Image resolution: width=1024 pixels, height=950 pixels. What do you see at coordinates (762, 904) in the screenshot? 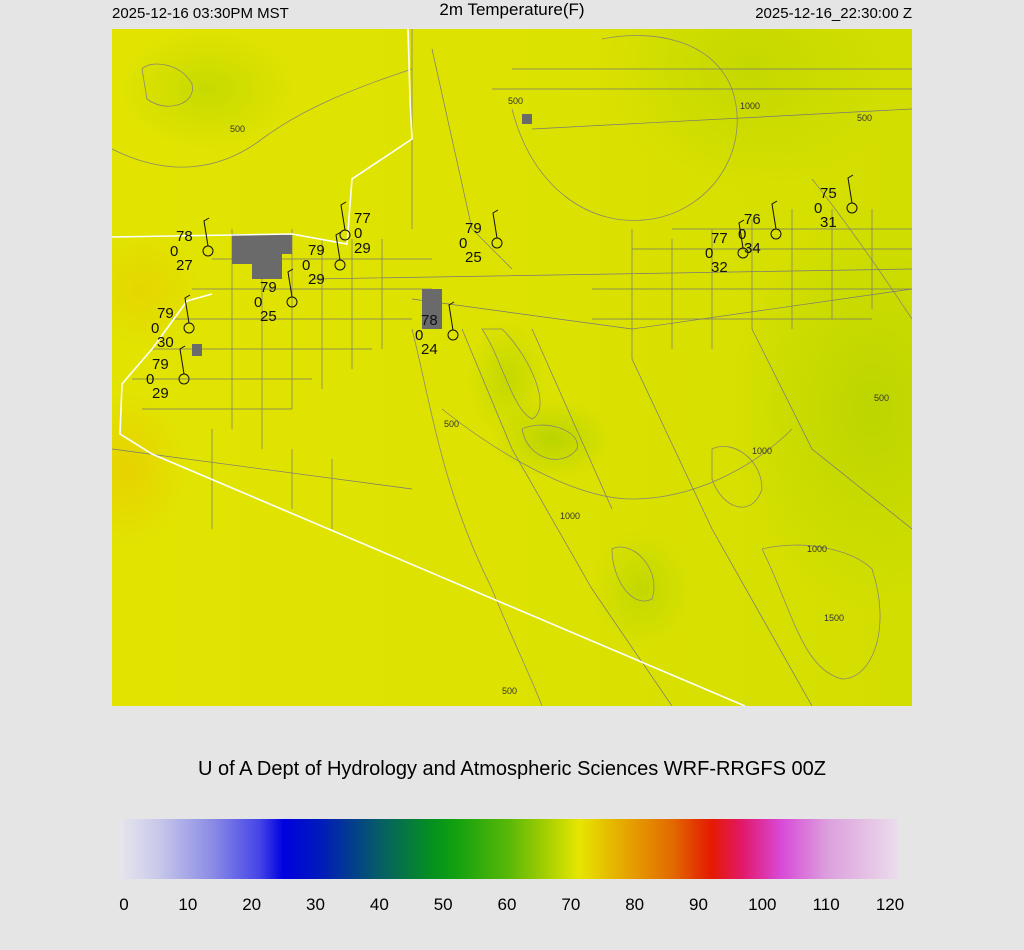
I see `colorbar-tick-label: 100` at bounding box center [762, 904].